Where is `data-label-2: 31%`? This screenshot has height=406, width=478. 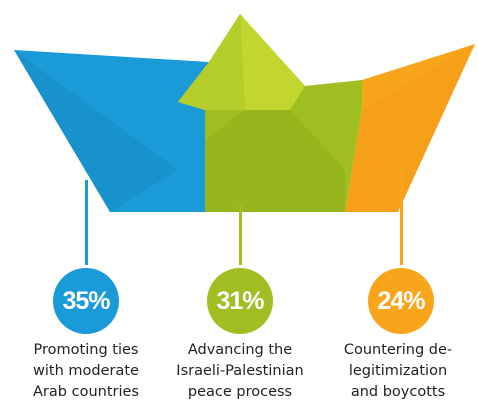 data-label-2: 31% is located at coordinates (240, 301).